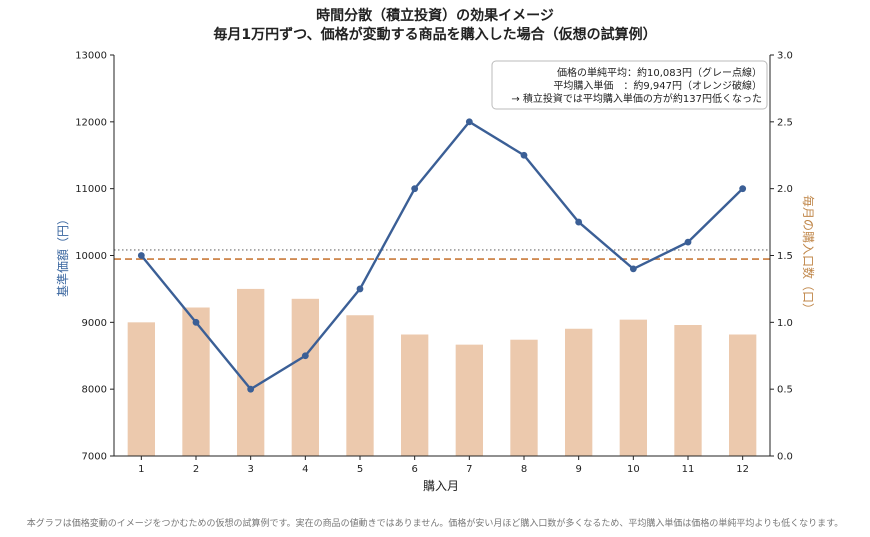 This screenshot has width=870, height=537. What do you see at coordinates (94, 390) in the screenshot?
I see `left-tick-label: 8000` at bounding box center [94, 390].